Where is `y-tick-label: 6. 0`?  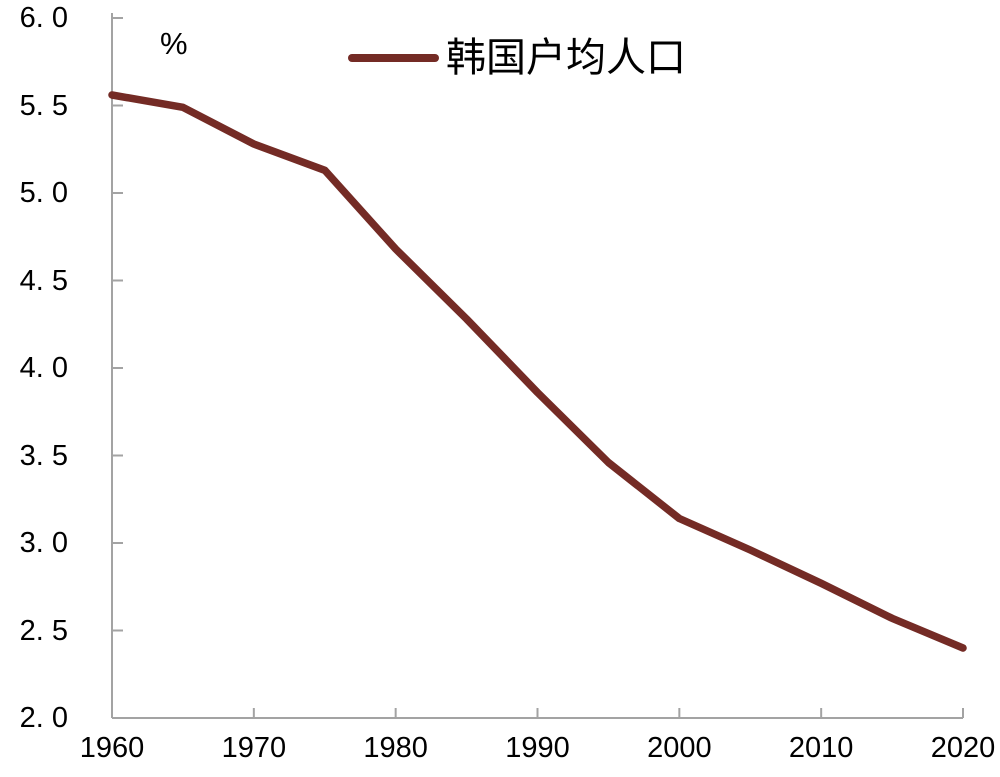
y-tick-label: 6. 0 is located at coordinates (43, 18).